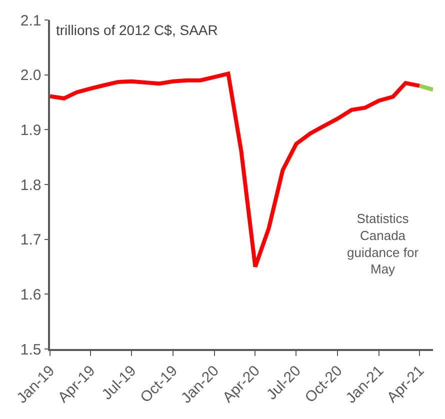 This screenshot has width=445, height=419. Describe the element at coordinates (137, 30) in the screenshot. I see `y-axis-title: trillions of 2012 C$, SAAR` at that location.